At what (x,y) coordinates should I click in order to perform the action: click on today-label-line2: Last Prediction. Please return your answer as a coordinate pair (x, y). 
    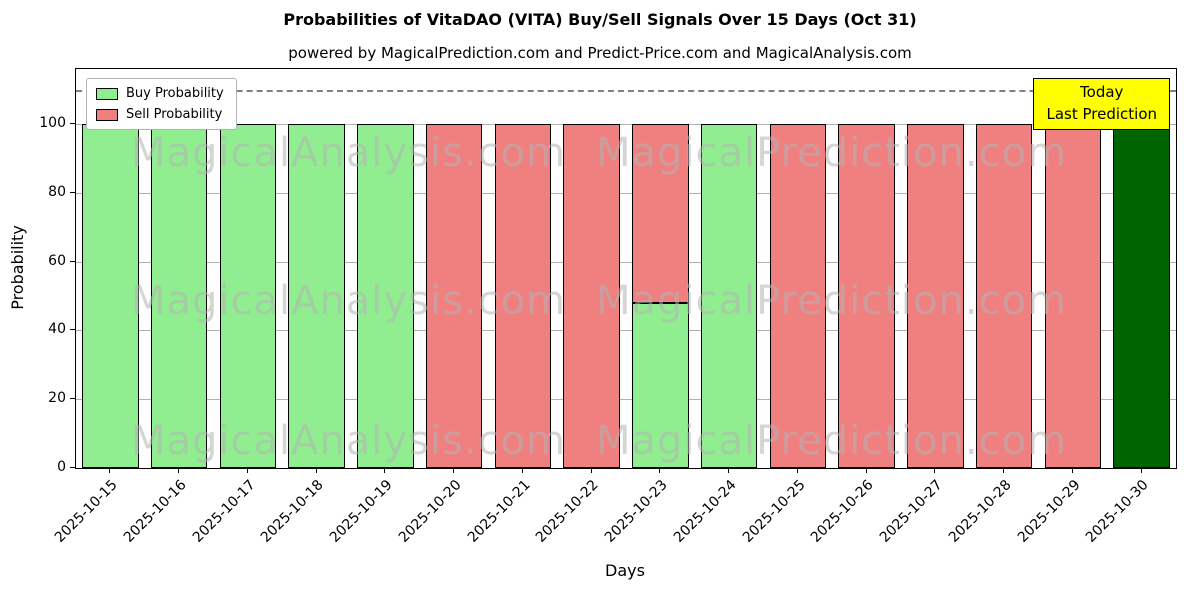
    Looking at the image, I should click on (1101, 113).